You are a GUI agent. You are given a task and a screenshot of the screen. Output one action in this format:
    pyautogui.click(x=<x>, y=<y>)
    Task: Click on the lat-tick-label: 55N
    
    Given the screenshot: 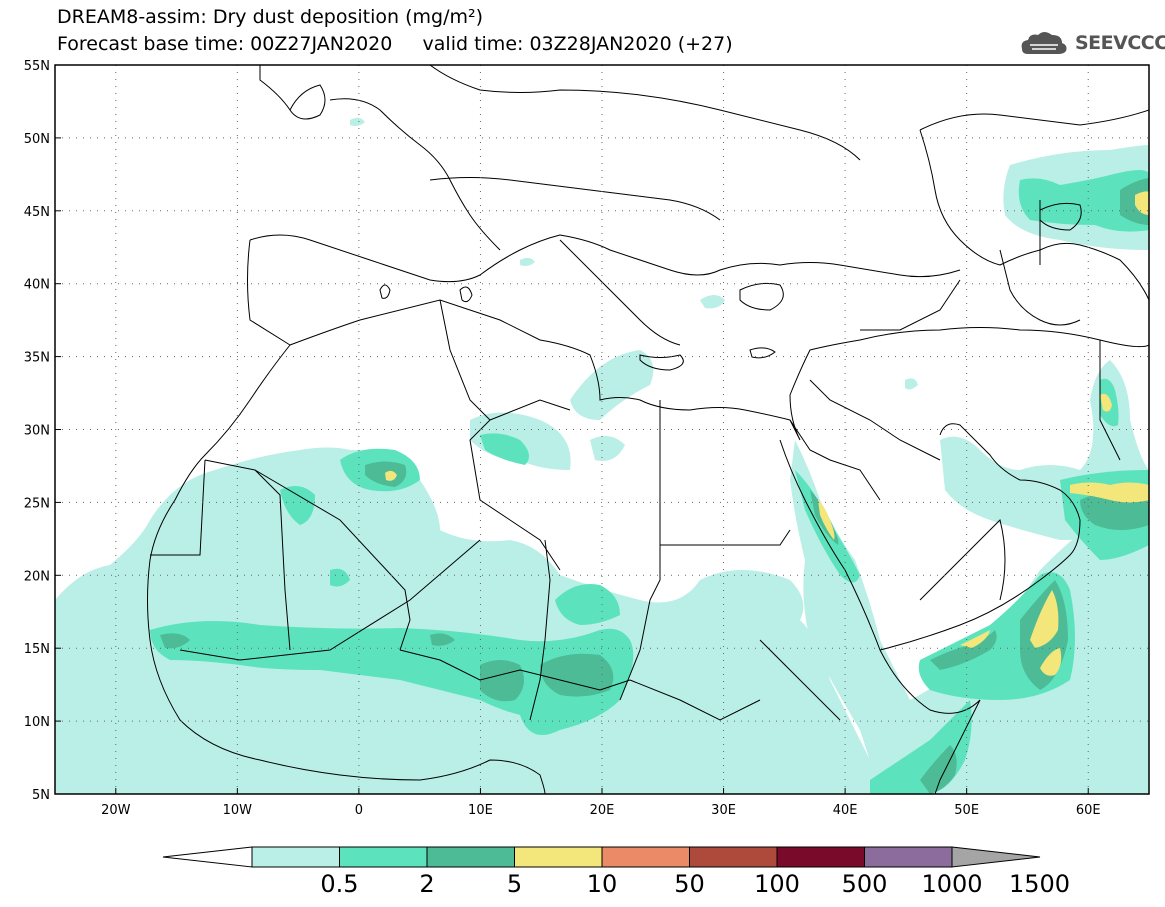 What is the action you would take?
    pyautogui.click(x=37, y=66)
    